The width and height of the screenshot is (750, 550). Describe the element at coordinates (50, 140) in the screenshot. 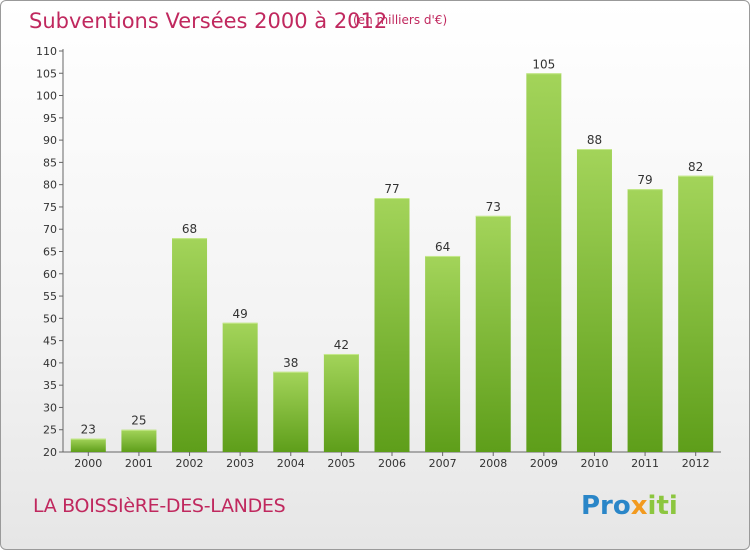

I see `y-tick-label: 90` at that location.